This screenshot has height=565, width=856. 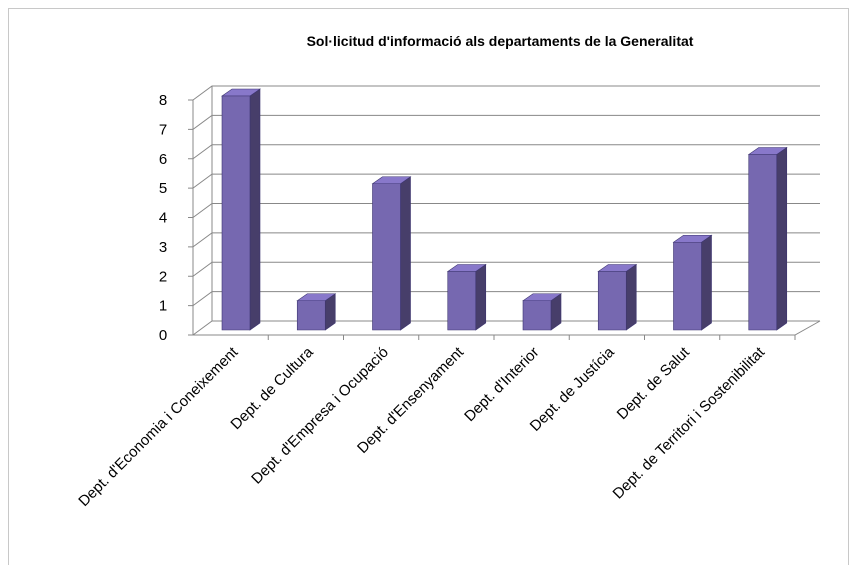 What do you see at coordinates (163, 129) in the screenshot?
I see `y-tick-label: 7` at bounding box center [163, 129].